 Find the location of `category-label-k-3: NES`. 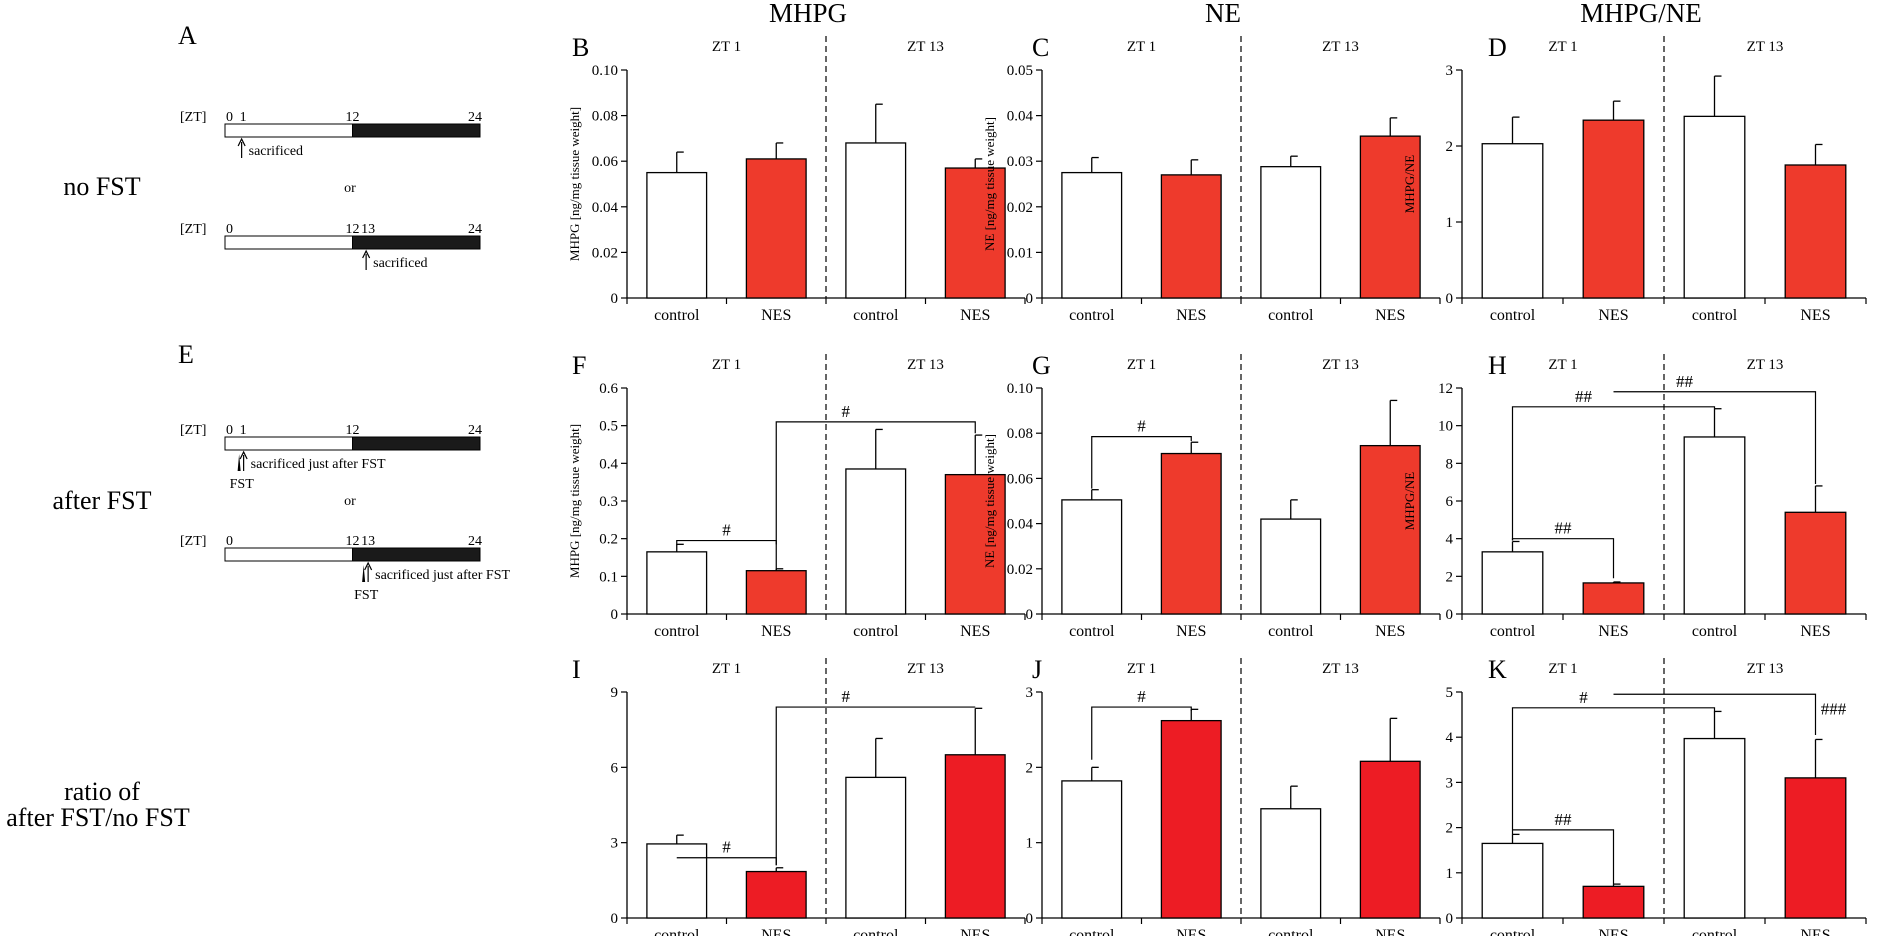

category-label-k-3: NES is located at coordinates (1815, 931).